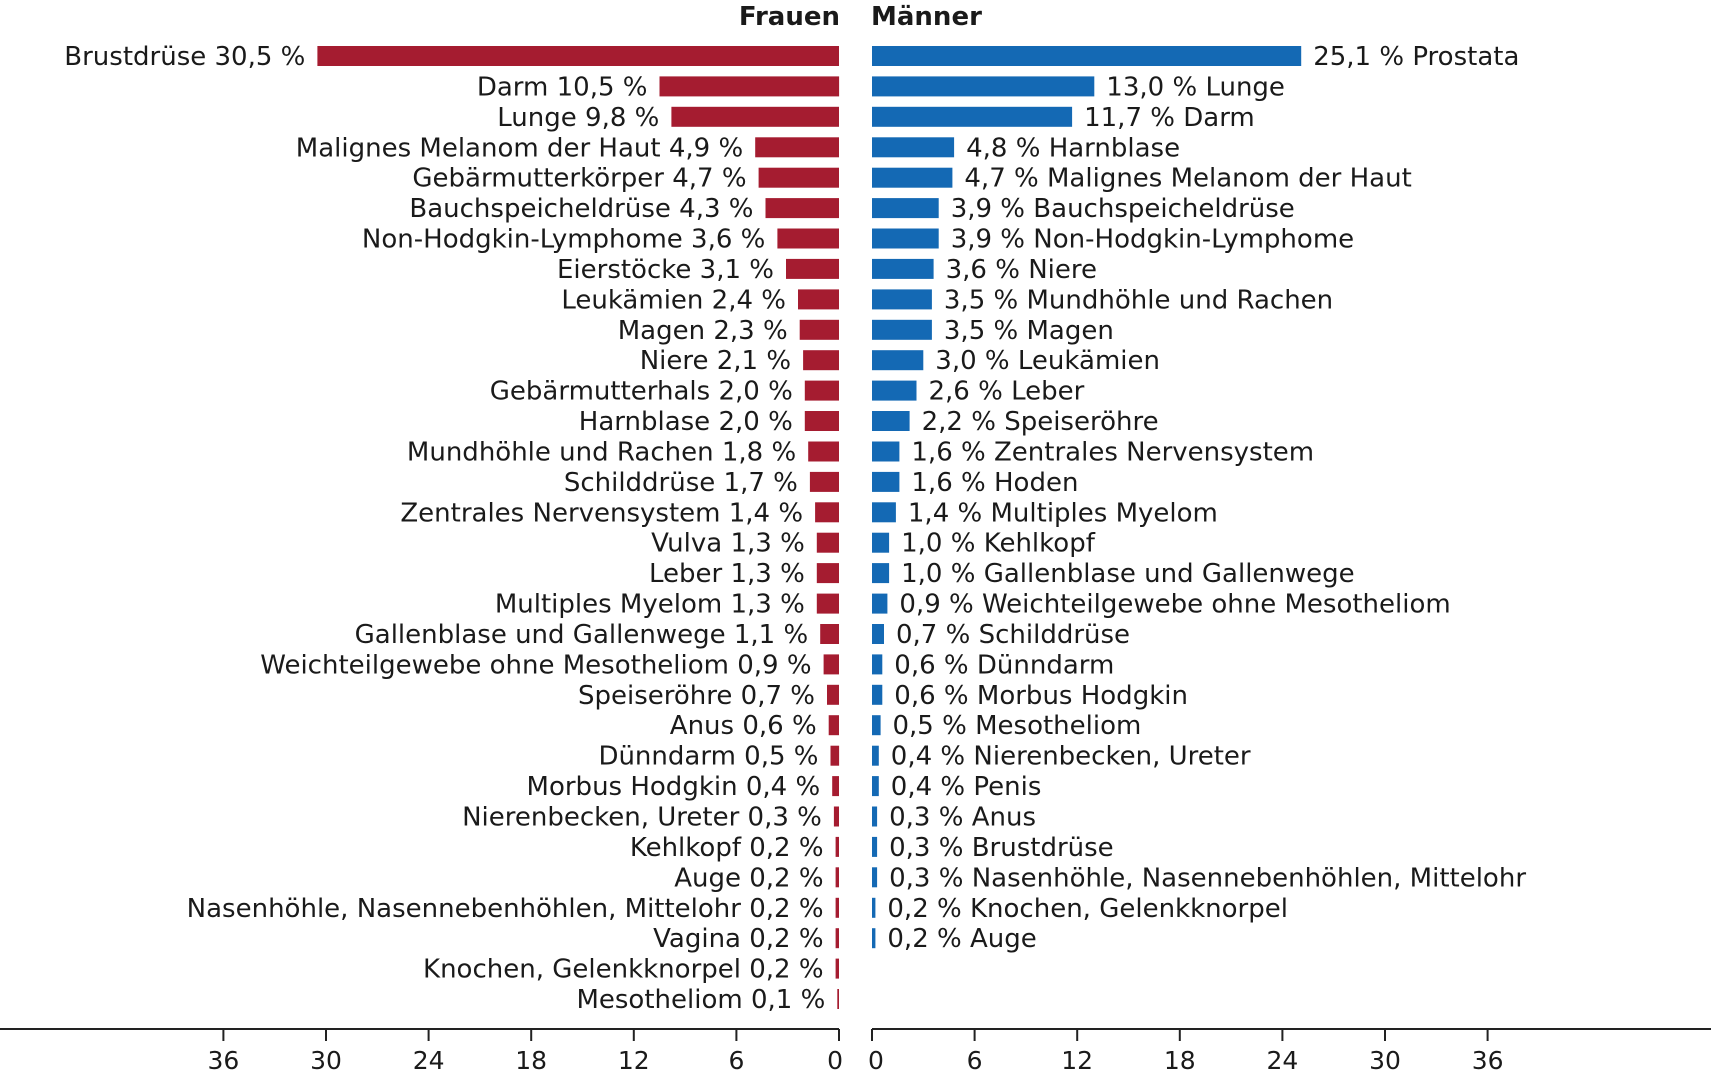  Describe the element at coordinates (898, 360) in the screenshot. I see `bar-maenner-leukaemien` at that location.